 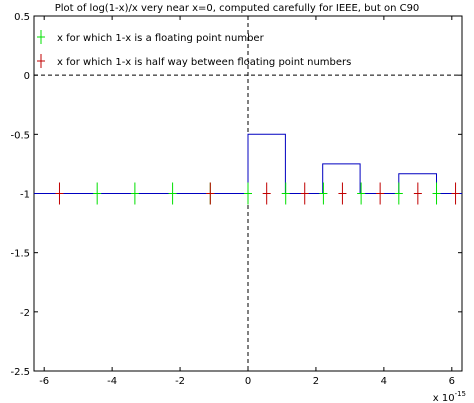 What do you see at coordinates (316, 381) in the screenshot?
I see `x-tick-label: 2` at bounding box center [316, 381].